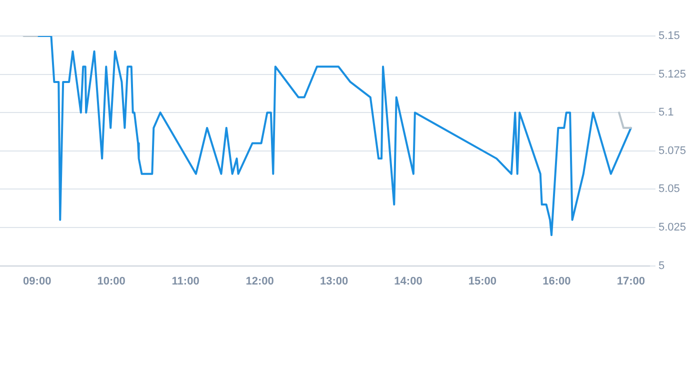 The image size is (693, 365). Describe the element at coordinates (111, 281) in the screenshot. I see `x-tick-label: 10:00` at that location.